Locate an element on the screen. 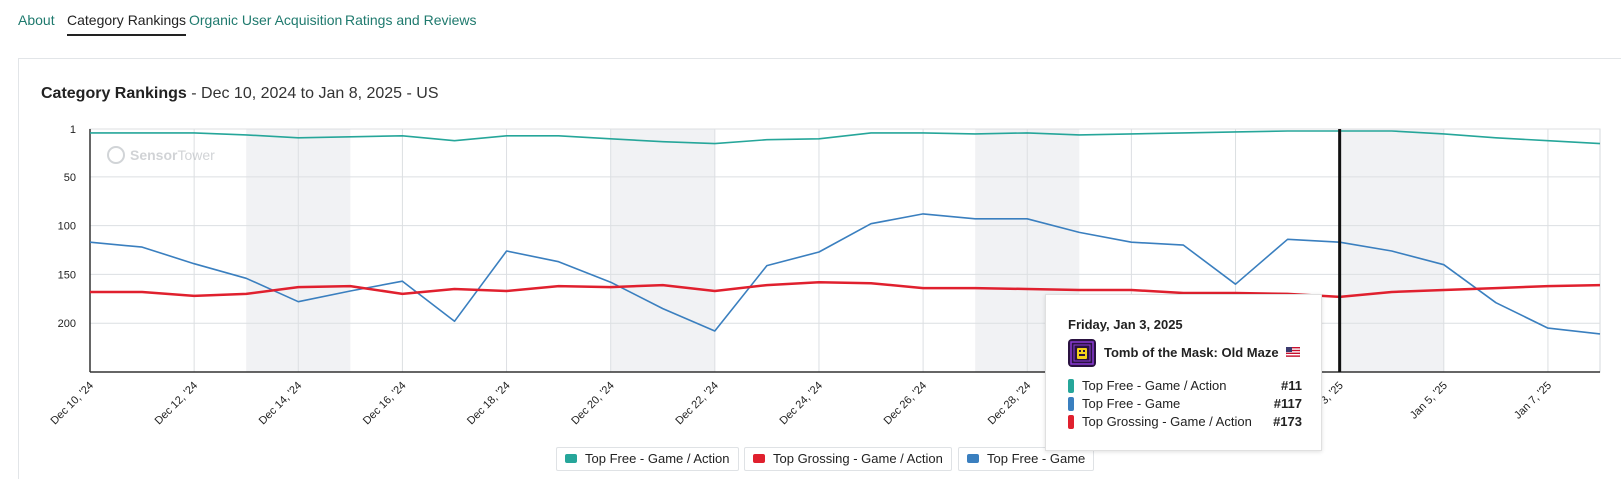  y-tick-label: 1 is located at coordinates (73, 130).